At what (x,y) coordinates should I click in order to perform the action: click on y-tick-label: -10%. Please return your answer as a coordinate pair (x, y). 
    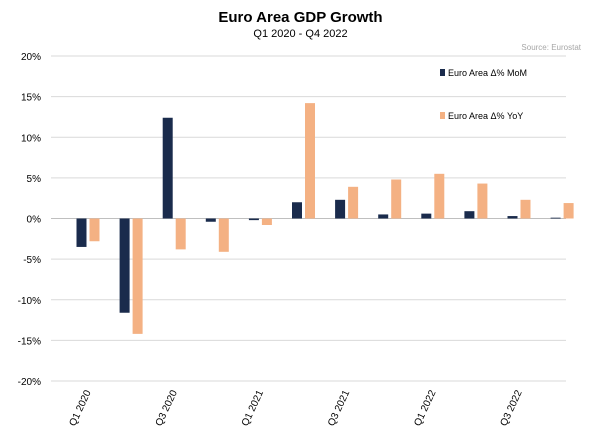
    Looking at the image, I should click on (29, 301).